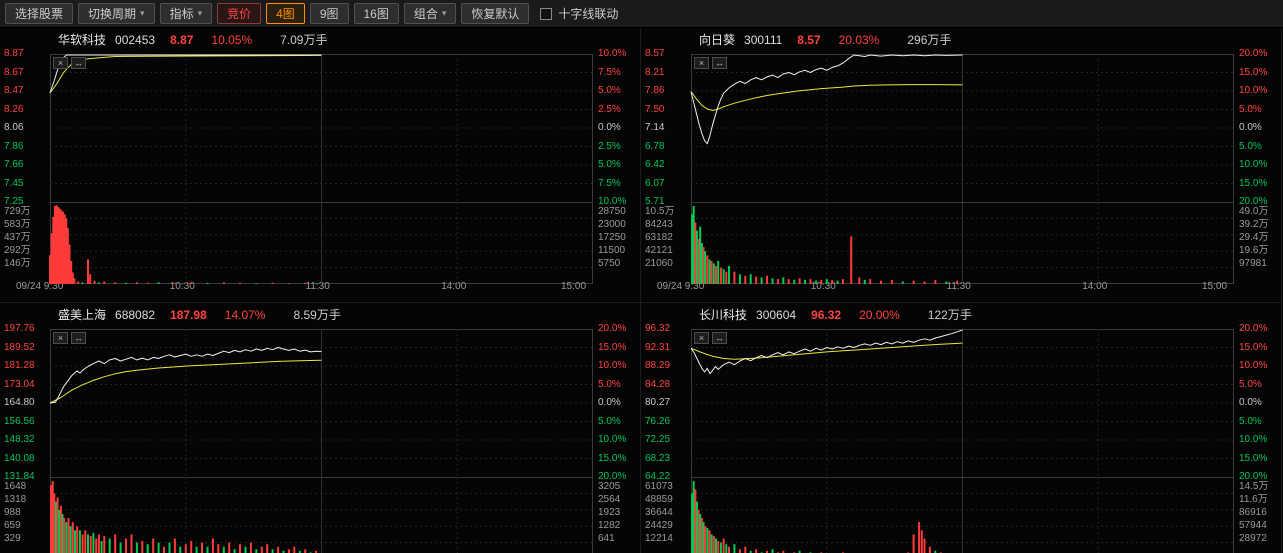 Image resolution: width=1283 pixels, height=553 pixels. I want to click on price-axis-label: 6.78, so click(655, 146).